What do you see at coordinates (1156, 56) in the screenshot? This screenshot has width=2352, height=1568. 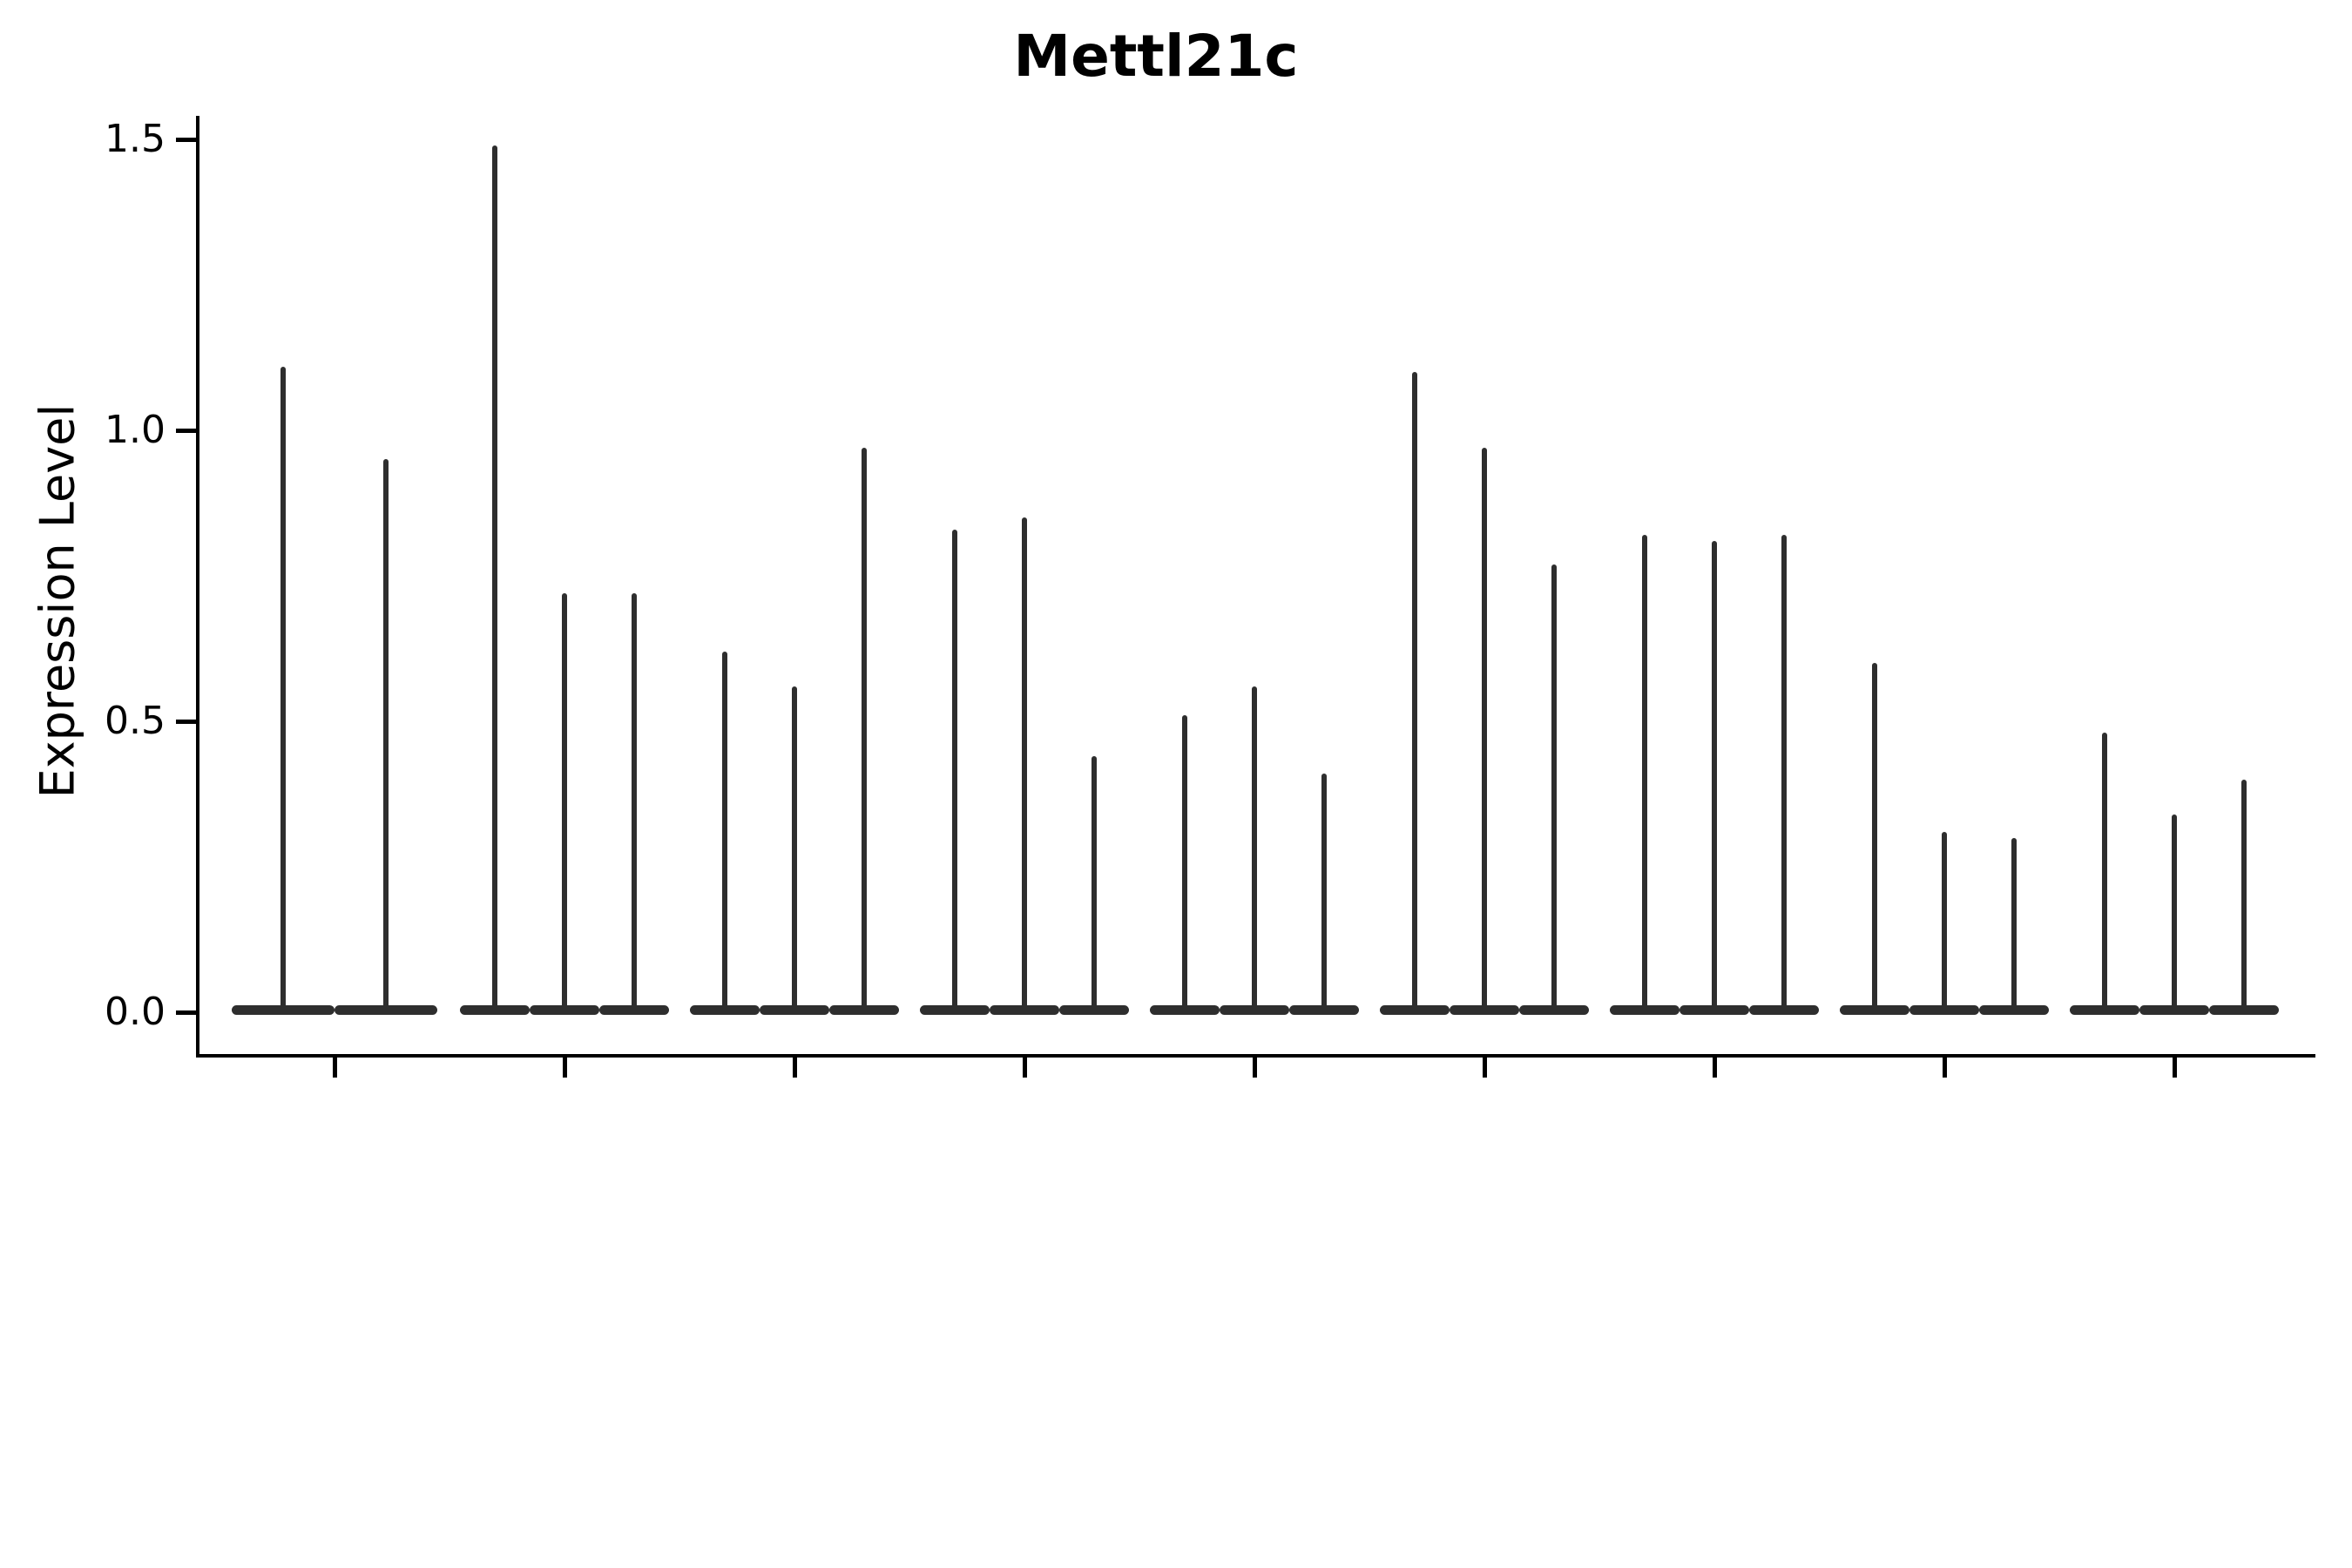 I see `chart-title: Mettl21c` at bounding box center [1156, 56].